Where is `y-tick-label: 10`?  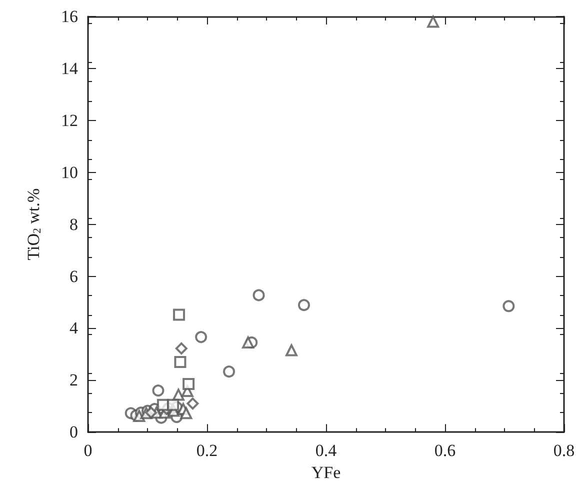 y-tick-label: 10 is located at coordinates (69, 172).